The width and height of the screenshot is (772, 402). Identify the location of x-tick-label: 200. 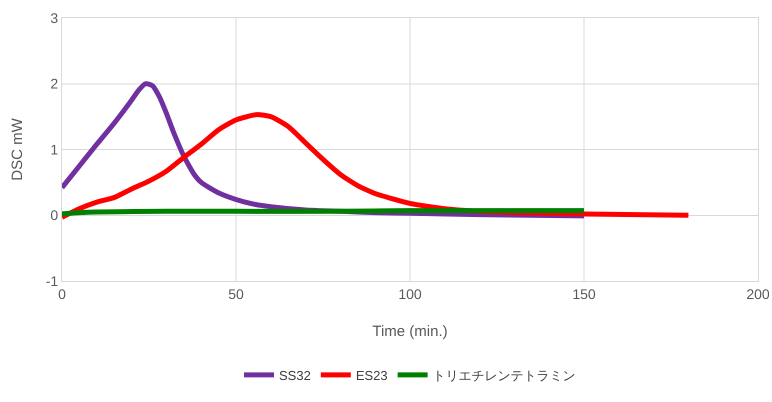
(758, 294).